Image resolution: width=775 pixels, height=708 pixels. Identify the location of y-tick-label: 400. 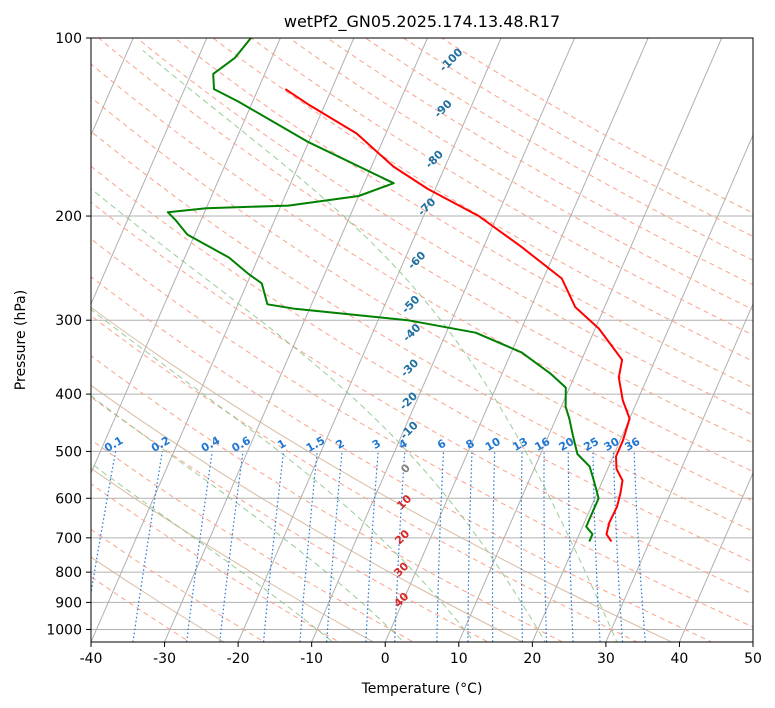
(68, 395).